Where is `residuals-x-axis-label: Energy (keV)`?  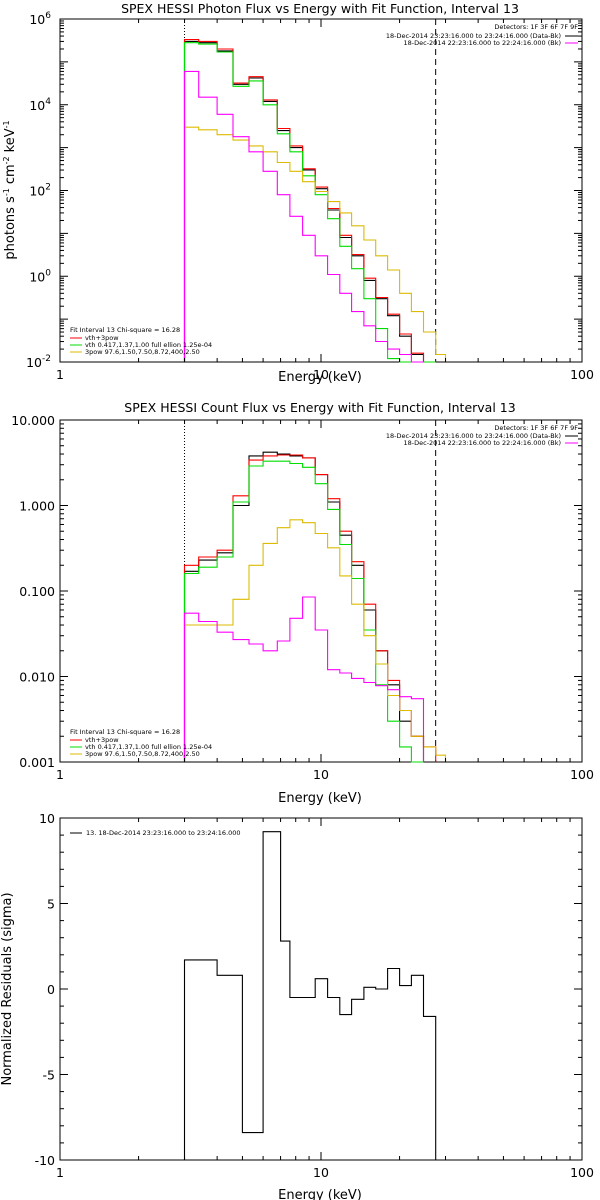
residuals-x-axis-label: Energy (keV) is located at coordinates (320, 1194).